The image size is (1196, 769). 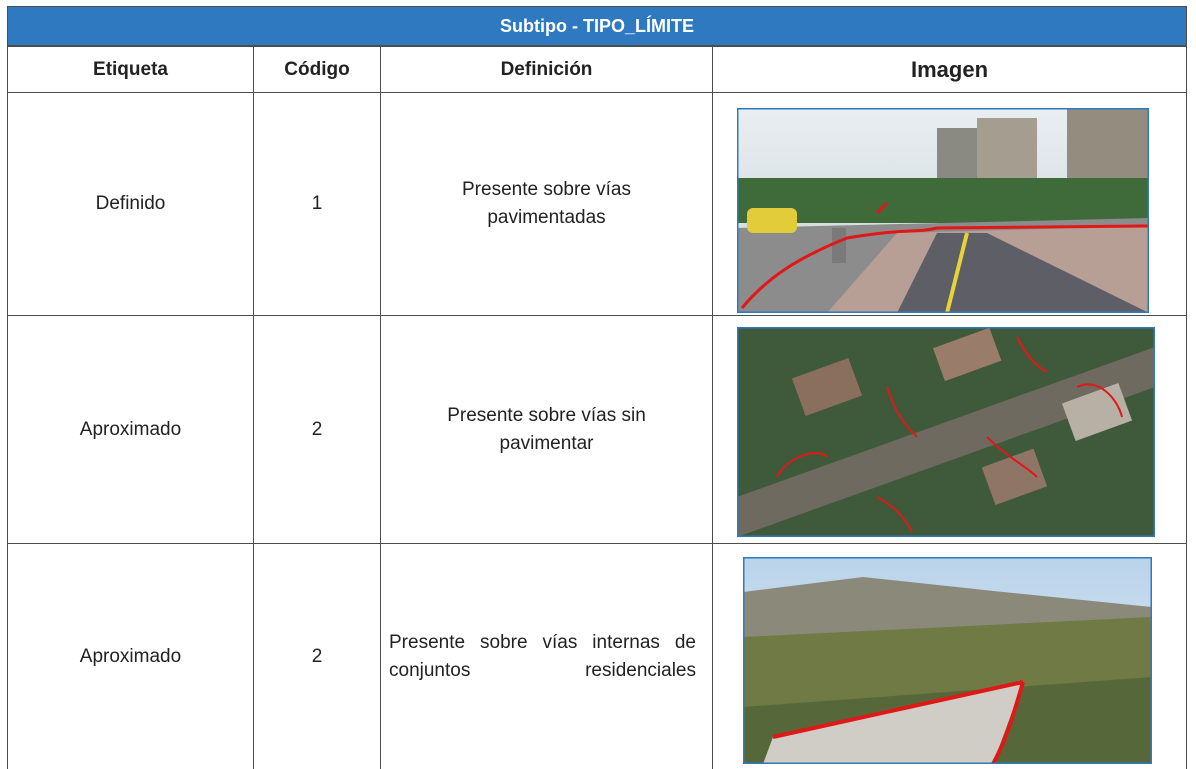 What do you see at coordinates (943, 210) in the screenshot?
I see `street-photo` at bounding box center [943, 210].